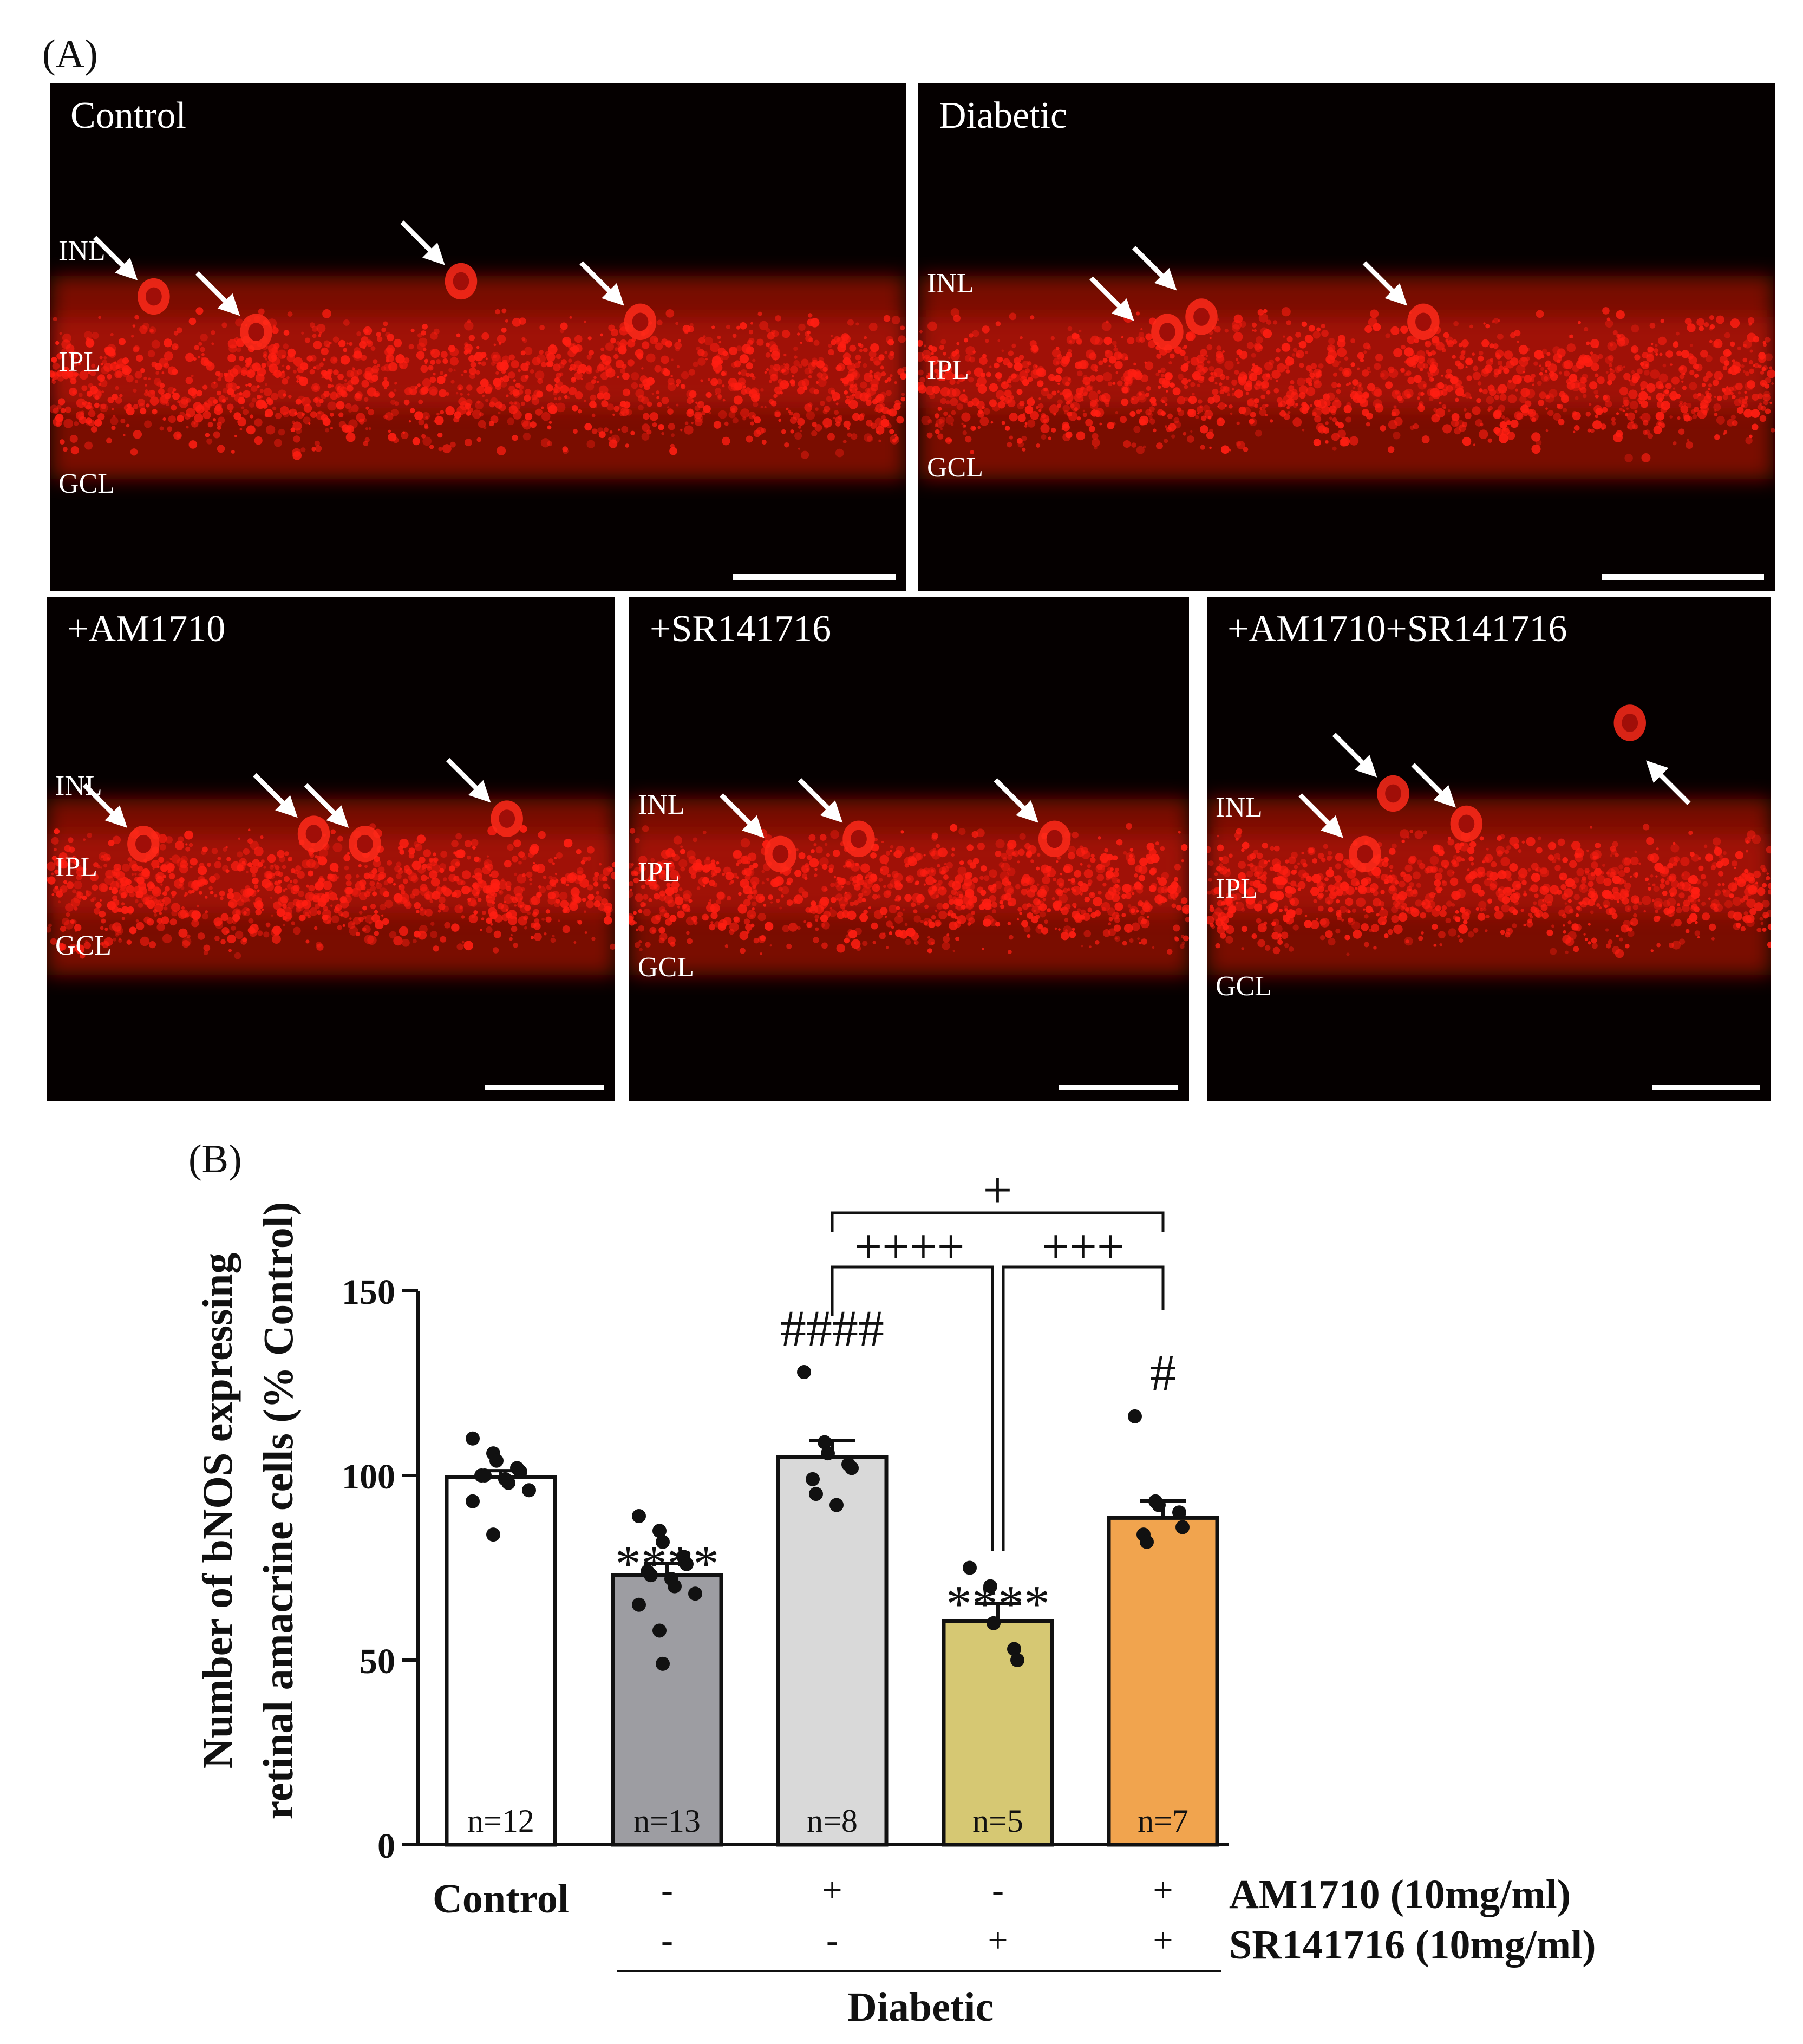 The image size is (1803, 2044). Describe the element at coordinates (950, 283) in the screenshot. I see `layer-label-inl: INL` at that location.